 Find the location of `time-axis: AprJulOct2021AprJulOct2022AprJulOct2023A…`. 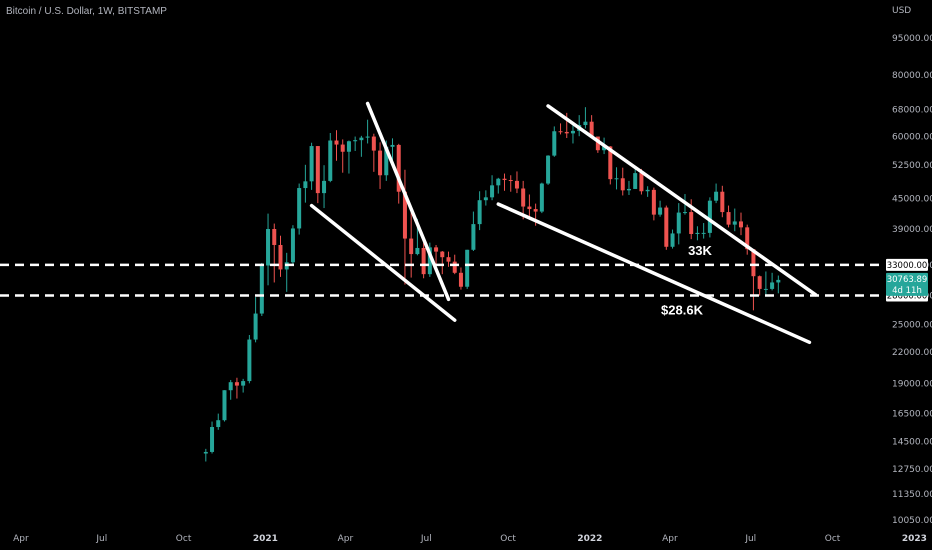

time-axis: AprJulOct2021AprJulOct2022AprJulOct2023A… is located at coordinates (472, 539).